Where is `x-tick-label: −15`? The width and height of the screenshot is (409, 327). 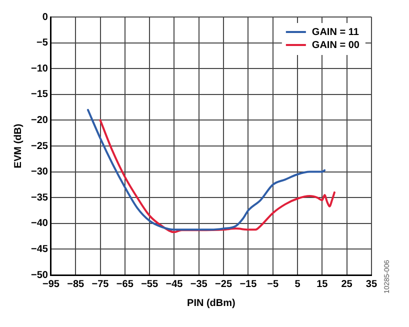
x-tick-label: −15 is located at coordinates (249, 284).